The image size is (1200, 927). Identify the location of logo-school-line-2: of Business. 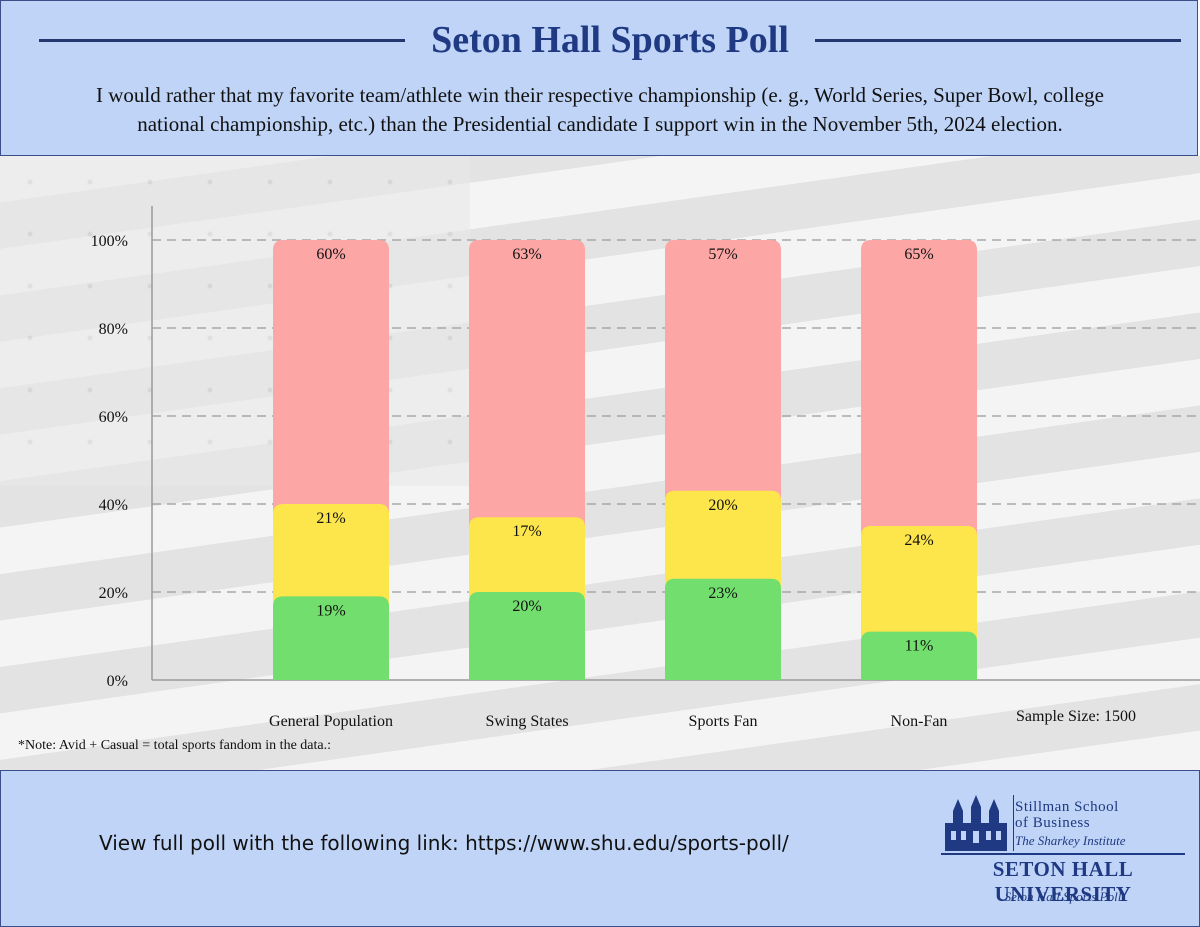
(1053, 823).